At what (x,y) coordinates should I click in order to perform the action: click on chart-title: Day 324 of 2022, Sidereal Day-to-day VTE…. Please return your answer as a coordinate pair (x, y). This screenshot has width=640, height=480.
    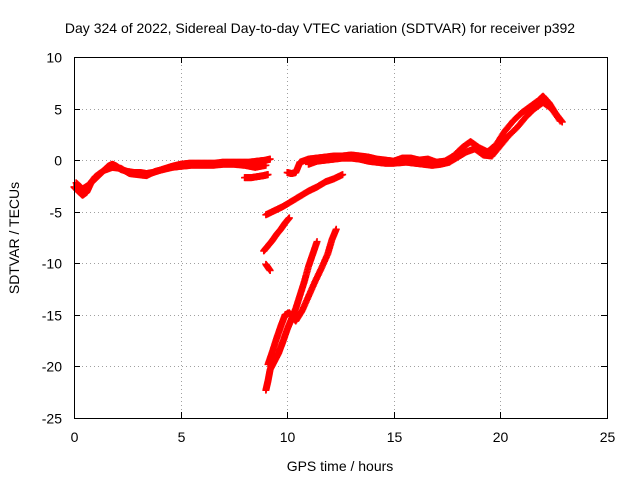
    Looking at the image, I should click on (320, 28).